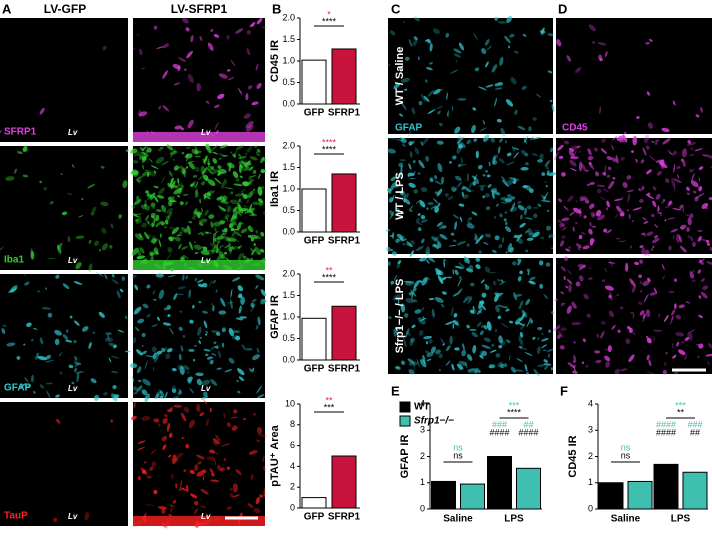 The width and height of the screenshot is (712, 538). I want to click on image-background, so click(199, 80).